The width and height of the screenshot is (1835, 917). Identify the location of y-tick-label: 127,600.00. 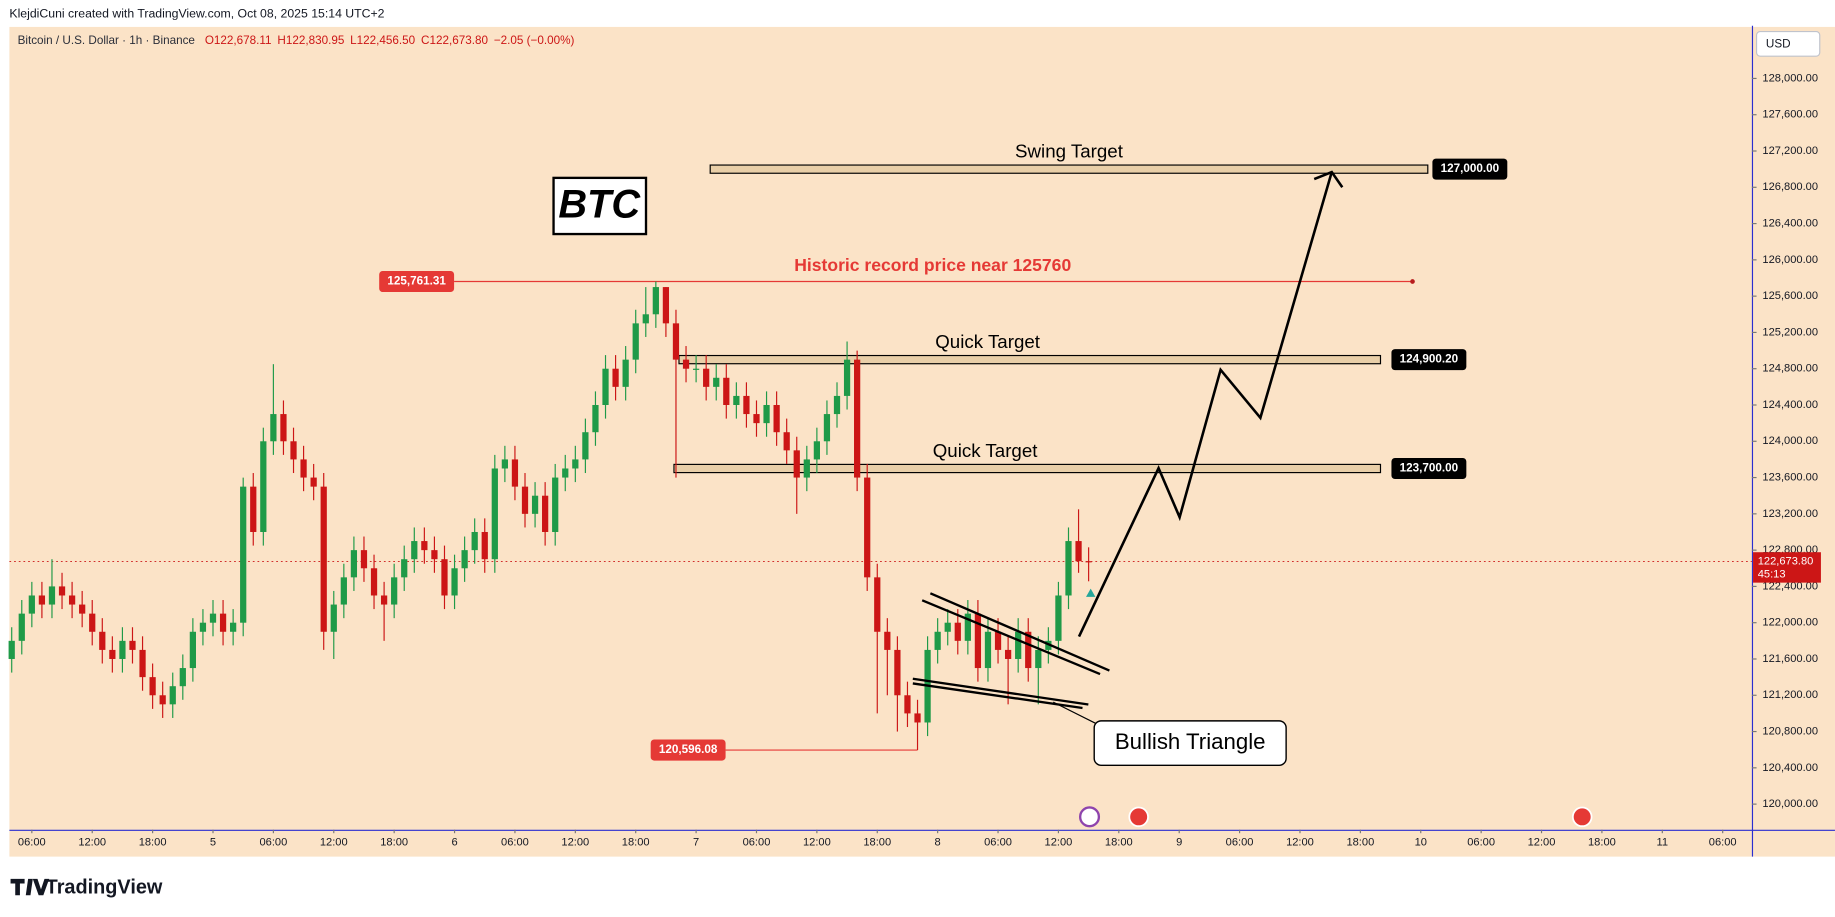
(1790, 115).